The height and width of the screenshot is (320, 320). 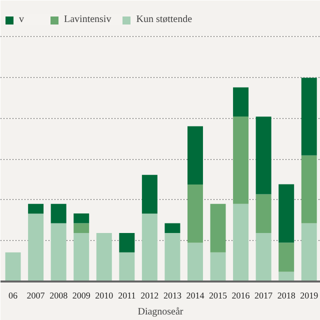 I want to click on x-tick-label: 2017, so click(x=264, y=295).